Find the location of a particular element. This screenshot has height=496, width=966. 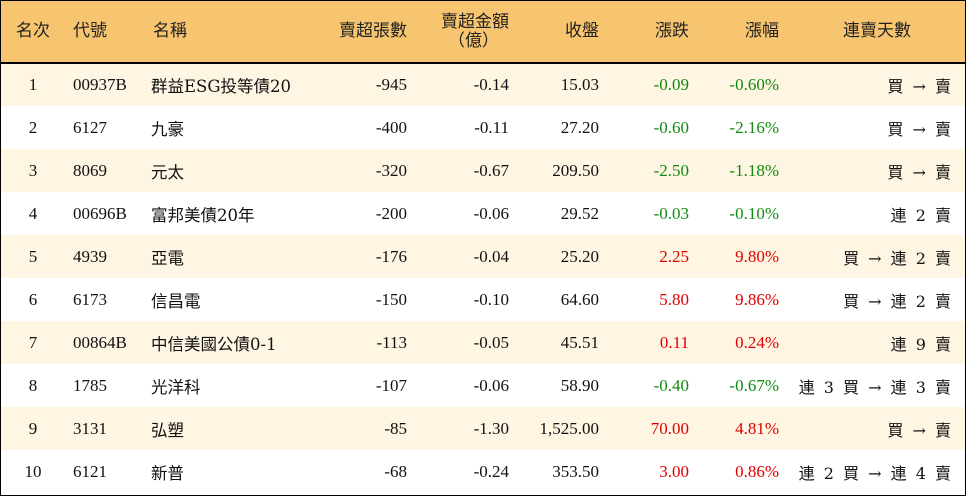

sell-amount-cell: -0.67 is located at coordinates (491, 170).